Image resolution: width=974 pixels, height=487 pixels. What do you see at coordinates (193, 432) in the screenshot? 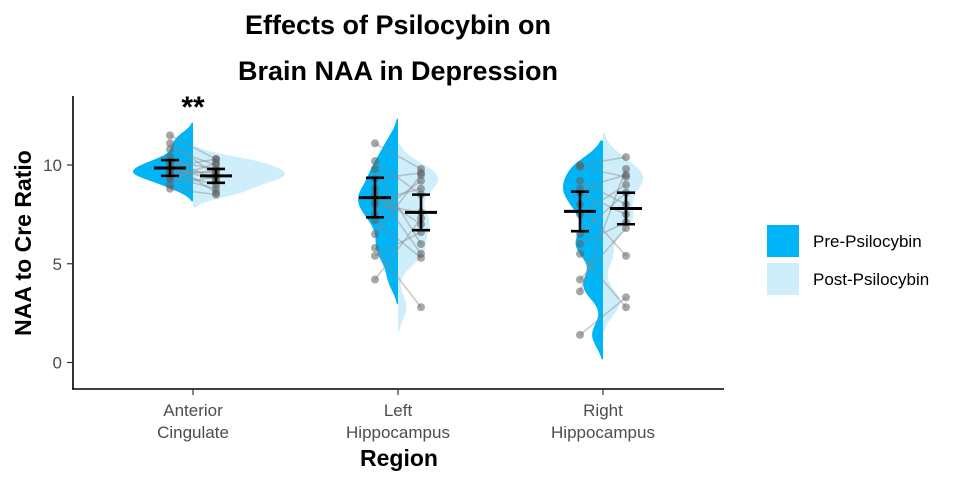
I see `x-tick-label: Cingulate` at bounding box center [193, 432].